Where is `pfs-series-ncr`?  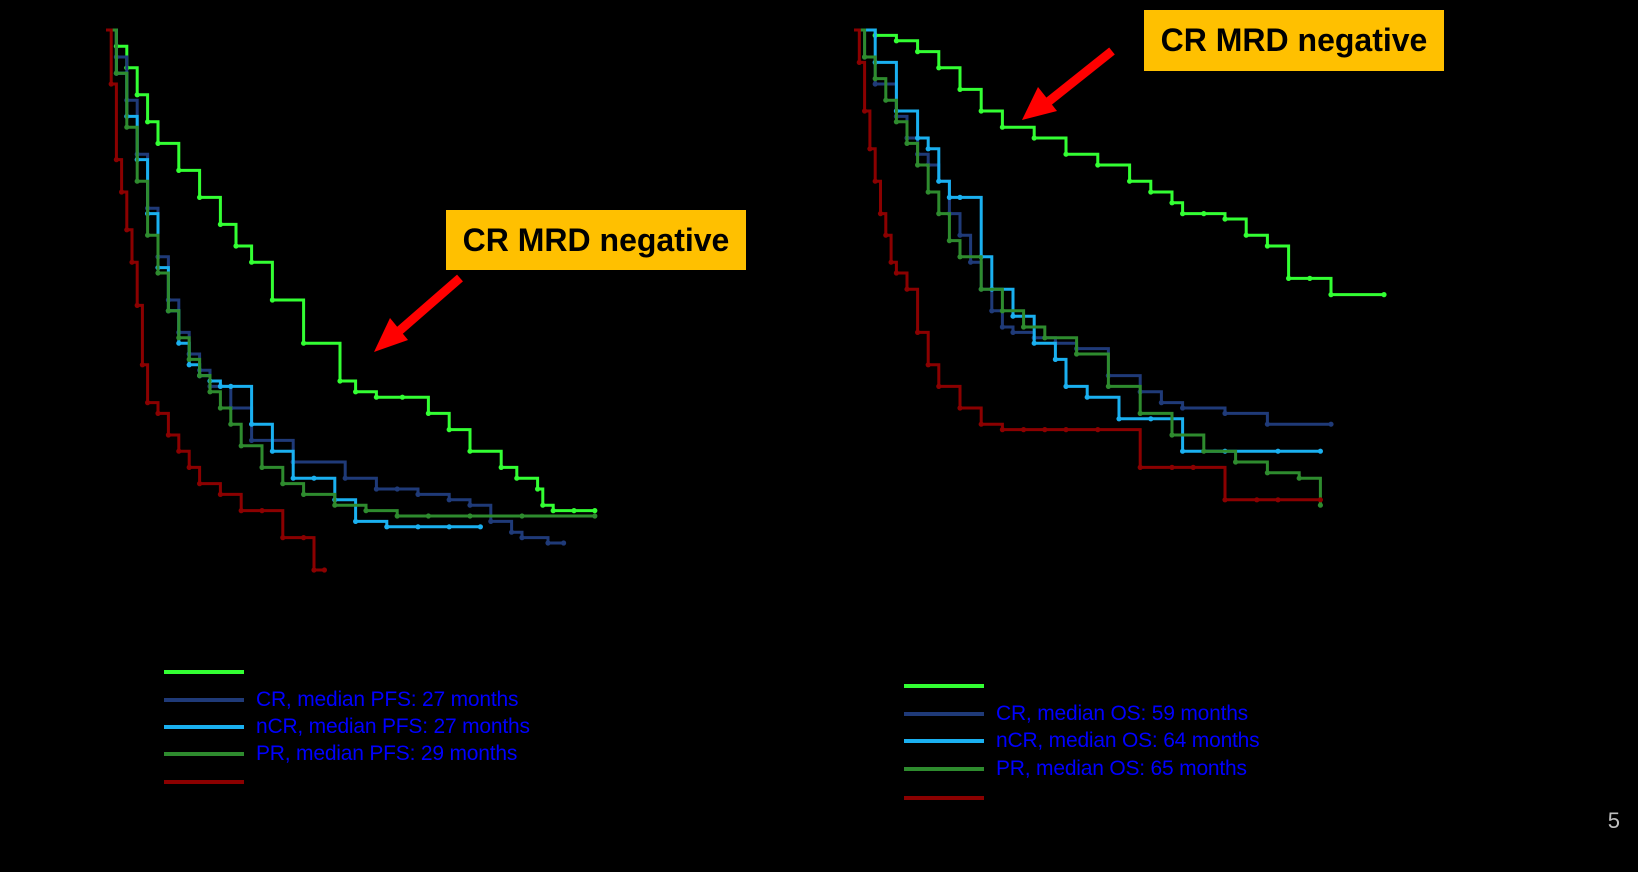 pfs-series-ncr is located at coordinates (293, 278).